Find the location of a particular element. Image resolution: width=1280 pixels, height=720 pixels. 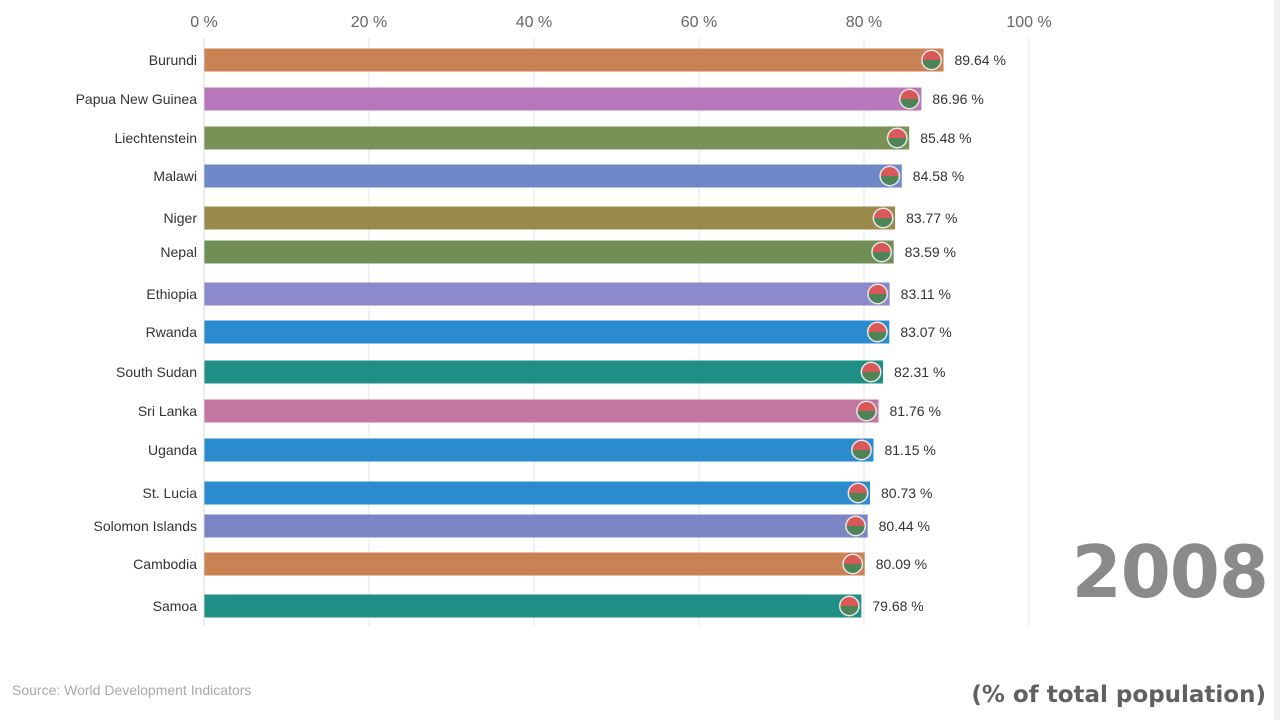

value-label: 80.09 % is located at coordinates (901, 564).